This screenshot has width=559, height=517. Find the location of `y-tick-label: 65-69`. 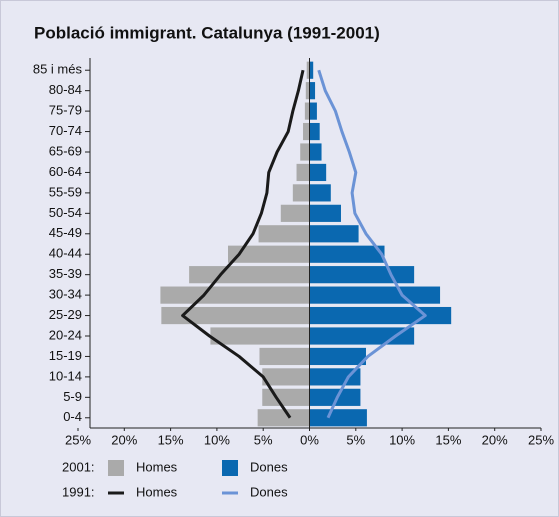

y-tick-label: 65-69 is located at coordinates (65, 150).